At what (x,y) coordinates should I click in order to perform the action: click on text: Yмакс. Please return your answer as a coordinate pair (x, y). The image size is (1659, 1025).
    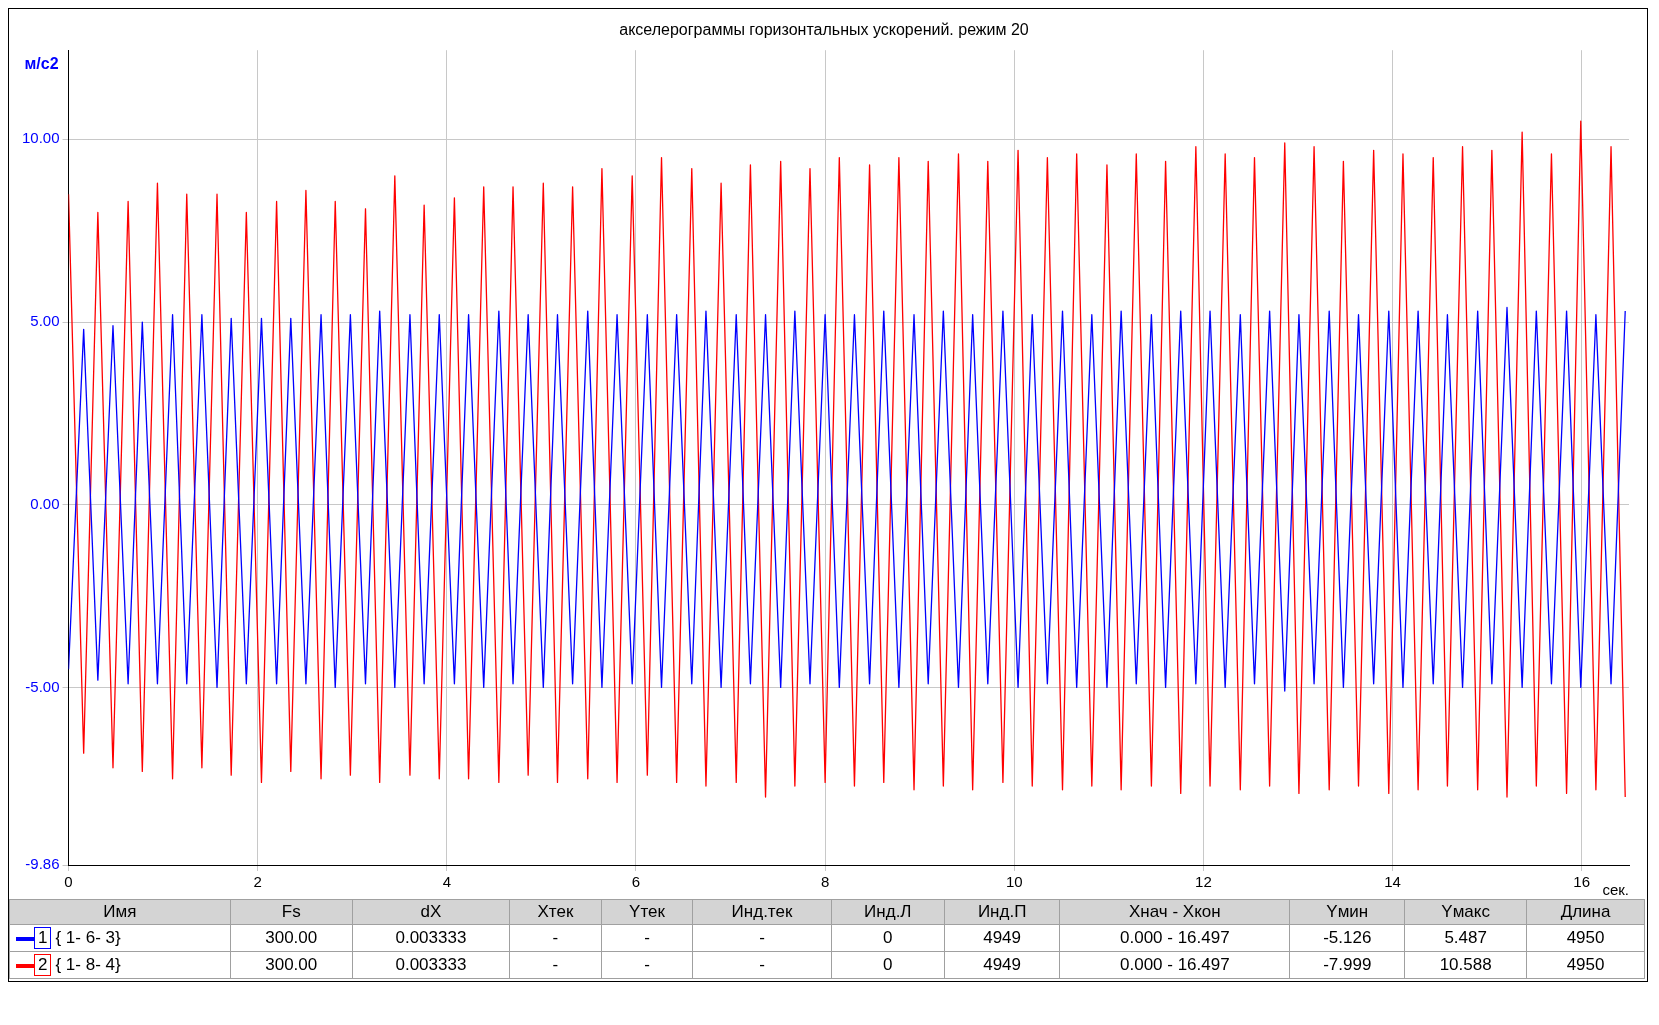
    Looking at the image, I should click on (1465, 912).